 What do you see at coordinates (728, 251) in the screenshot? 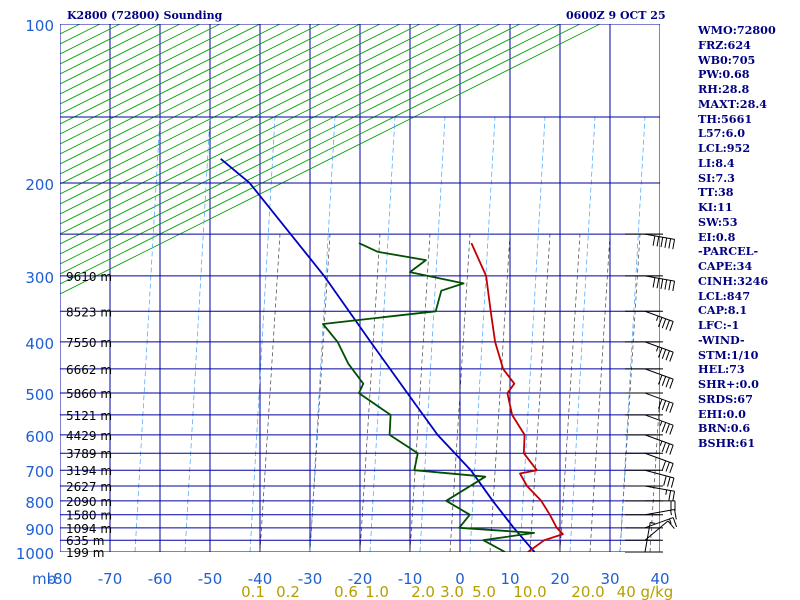
I see `index-line: -PARCEL-` at bounding box center [728, 251].